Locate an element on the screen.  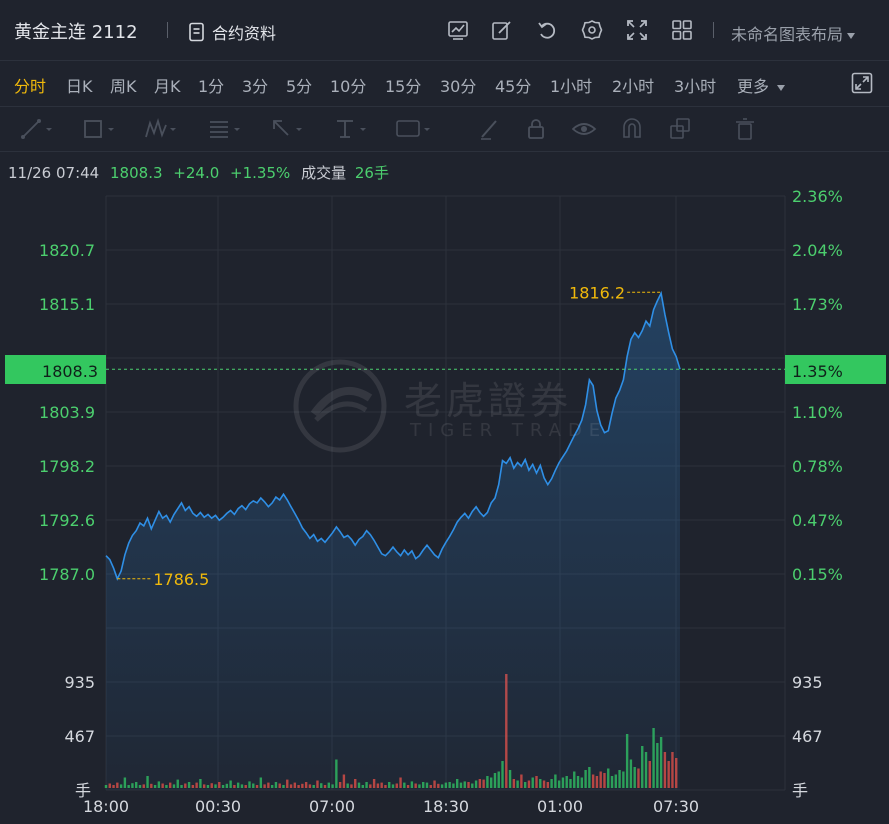
rectangle-tool-icon is located at coordinates (99, 129).